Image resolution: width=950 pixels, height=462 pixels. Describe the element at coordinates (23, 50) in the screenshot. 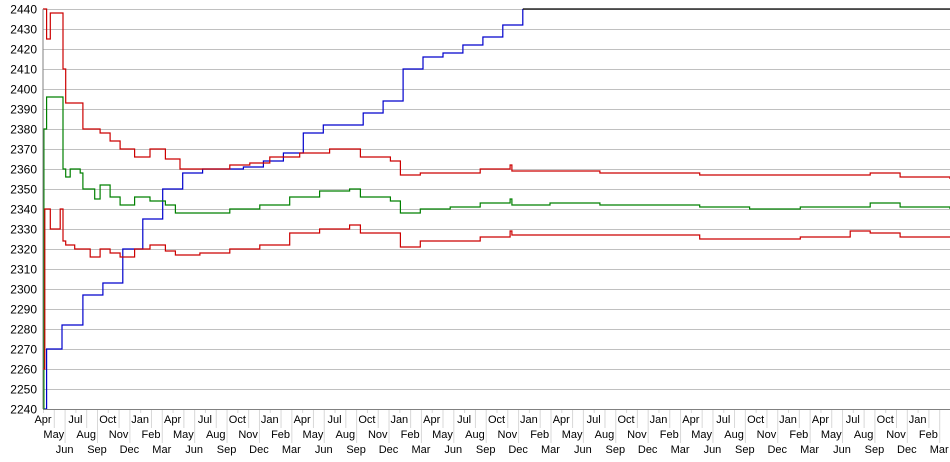

I see `y-tick-label: 2420` at that location.